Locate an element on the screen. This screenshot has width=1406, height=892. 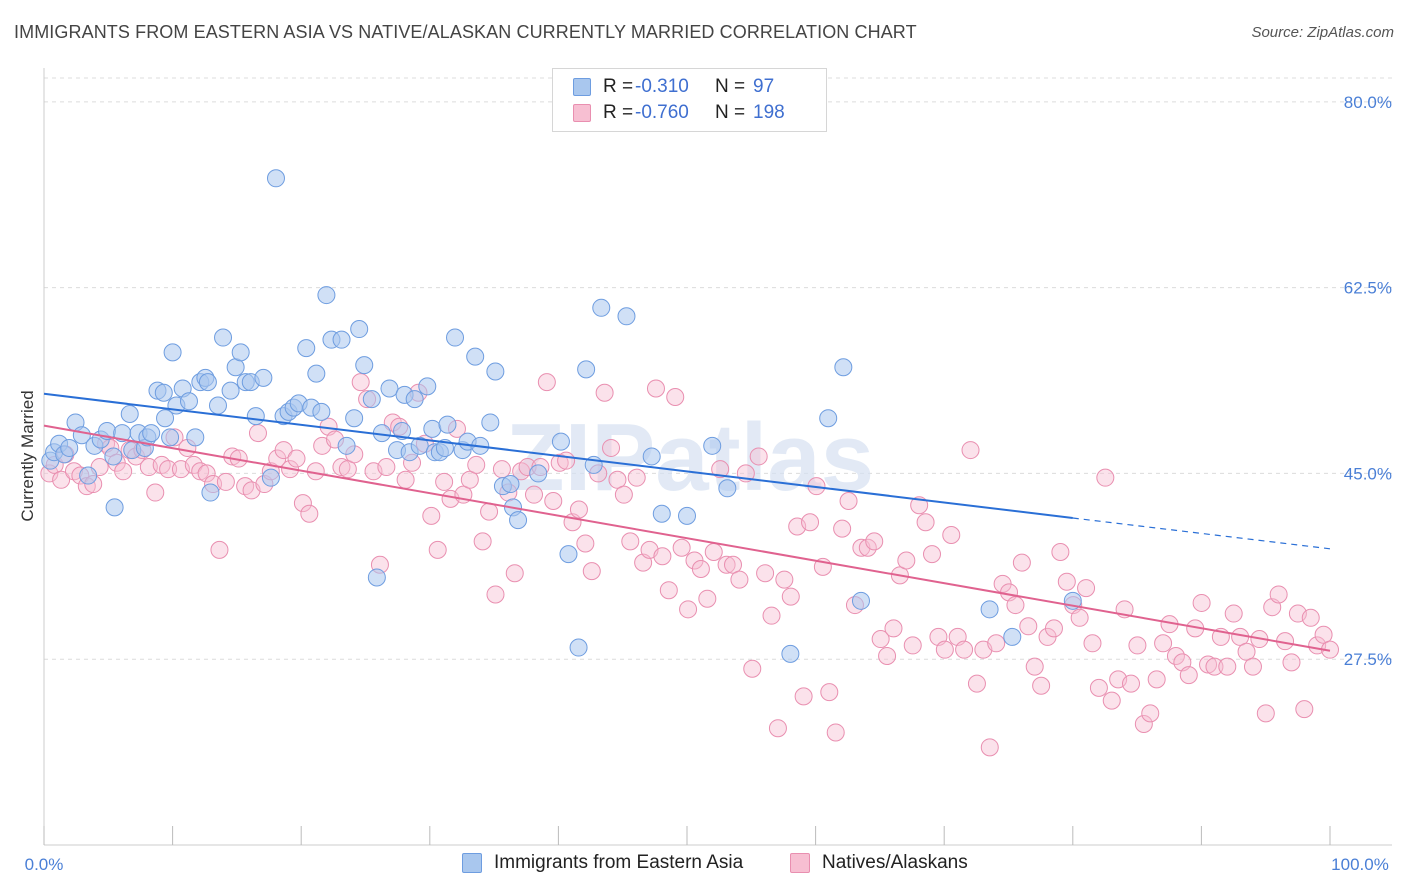
legend-row-blue: R = -0.310 N = 97 is located at coordinates (673, 87).